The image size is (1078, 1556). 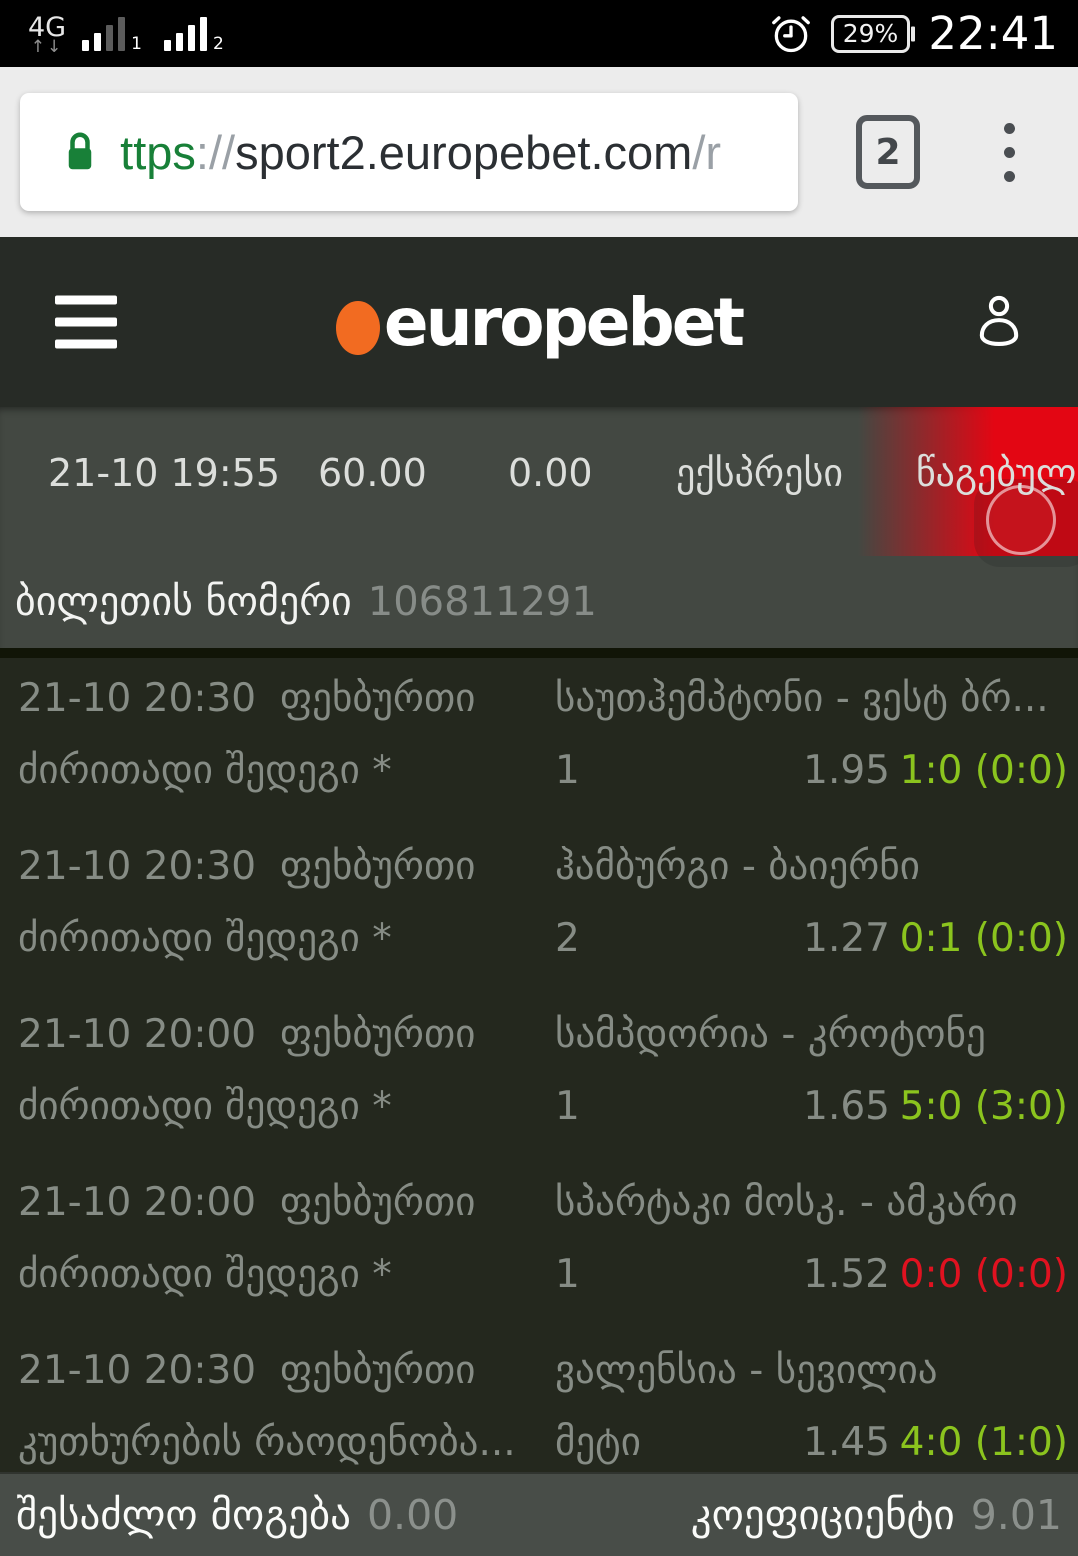 I want to click on tab-count: 2, so click(x=888, y=152).